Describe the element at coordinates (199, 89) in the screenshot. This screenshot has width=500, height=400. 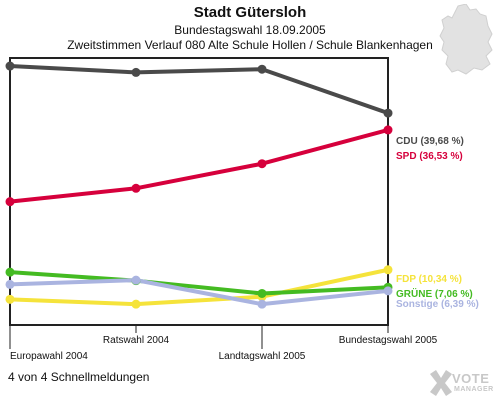
I see `series-line-cdu` at that location.